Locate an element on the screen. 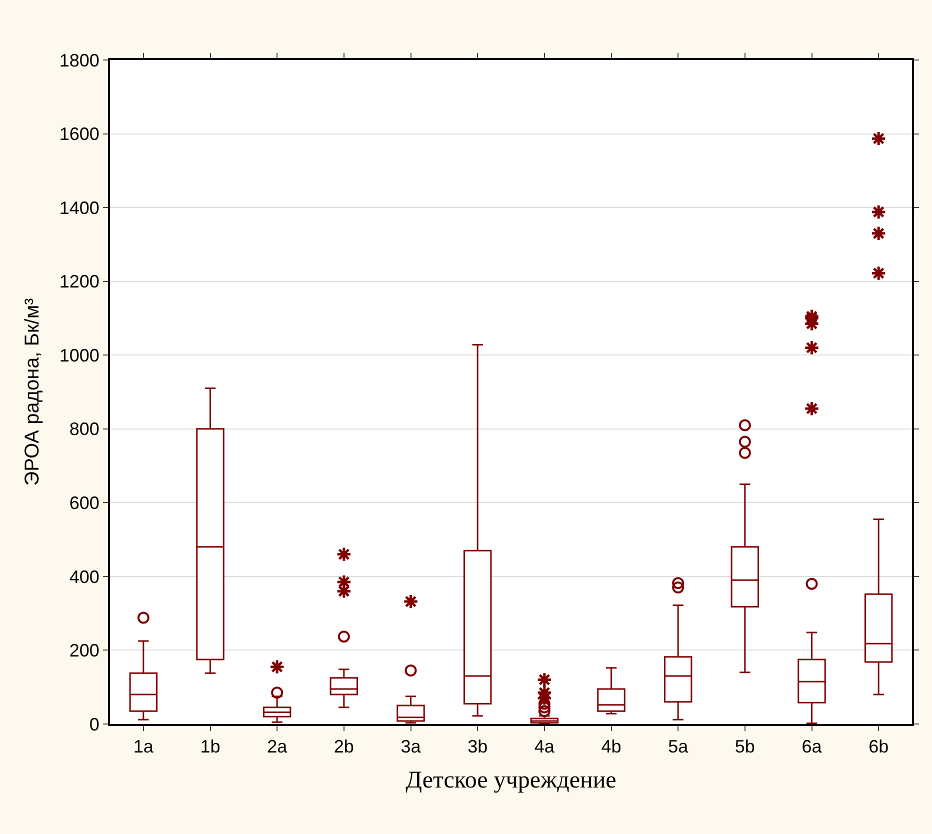 The image size is (932, 834). x-tick-label: 5a is located at coordinates (679, 746).